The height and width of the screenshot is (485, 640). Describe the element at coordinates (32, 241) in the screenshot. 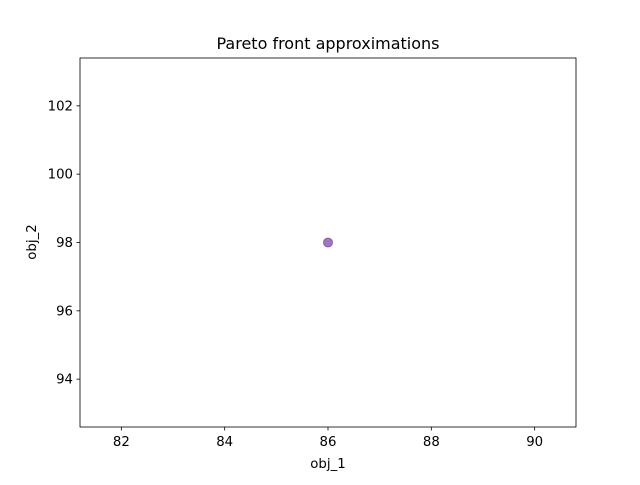

I see `y-axis-label: obj_2` at that location.